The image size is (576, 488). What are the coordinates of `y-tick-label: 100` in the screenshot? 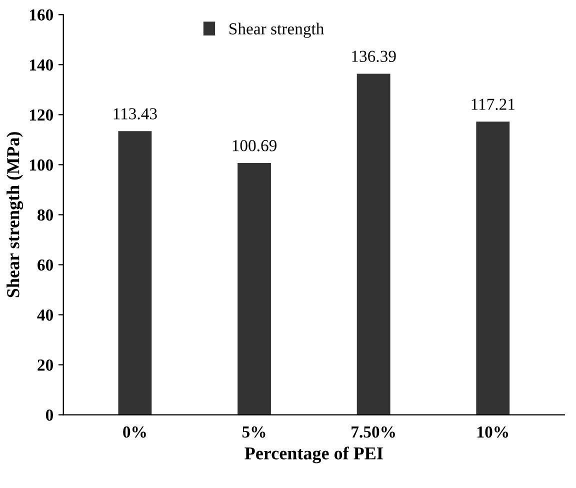 It's located at (41, 165).